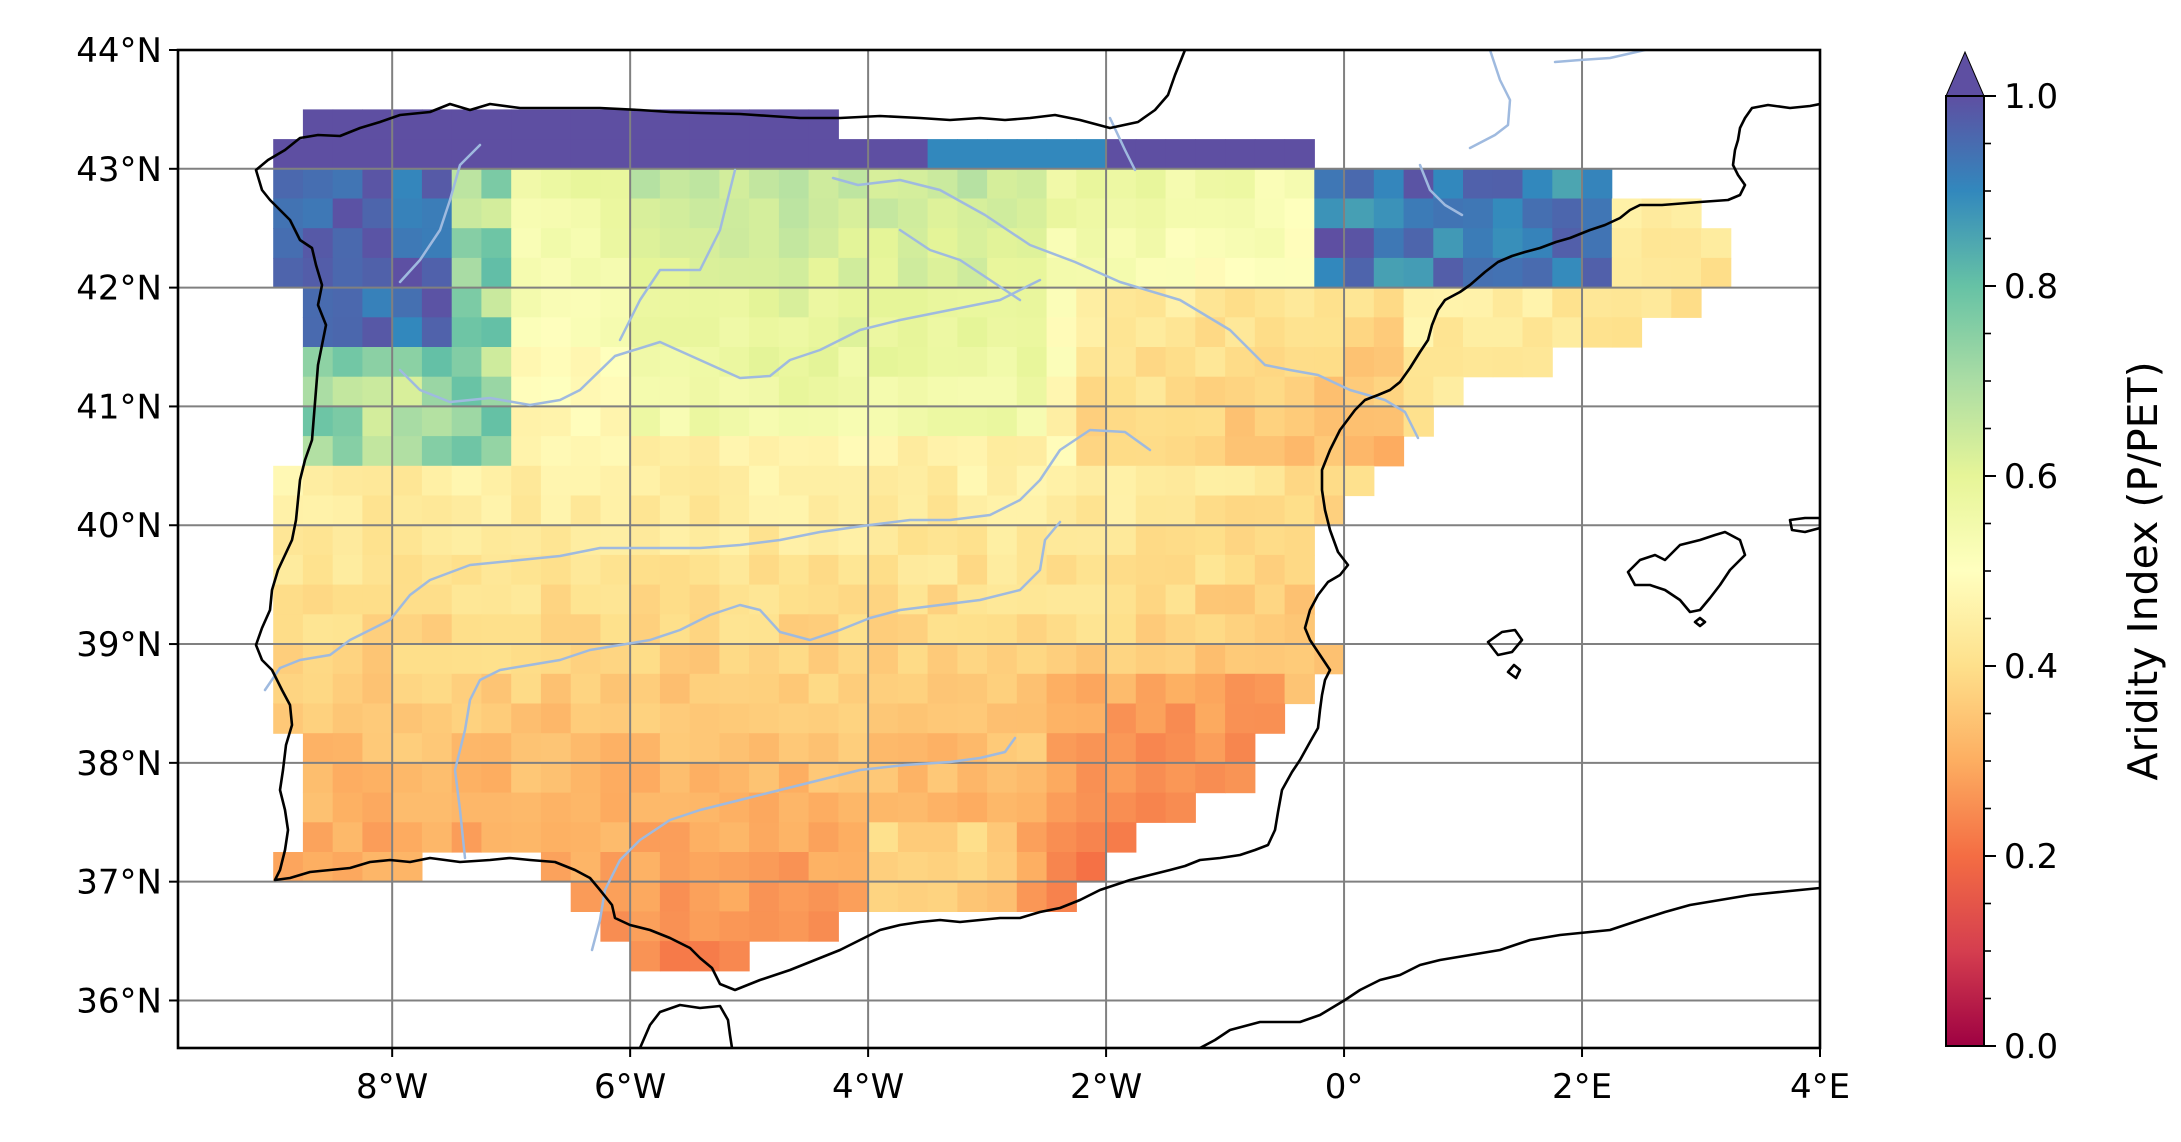 The image size is (2181, 1142). What do you see at coordinates (630, 1087) in the screenshot?
I see `x-tick-label: 6°W` at bounding box center [630, 1087].